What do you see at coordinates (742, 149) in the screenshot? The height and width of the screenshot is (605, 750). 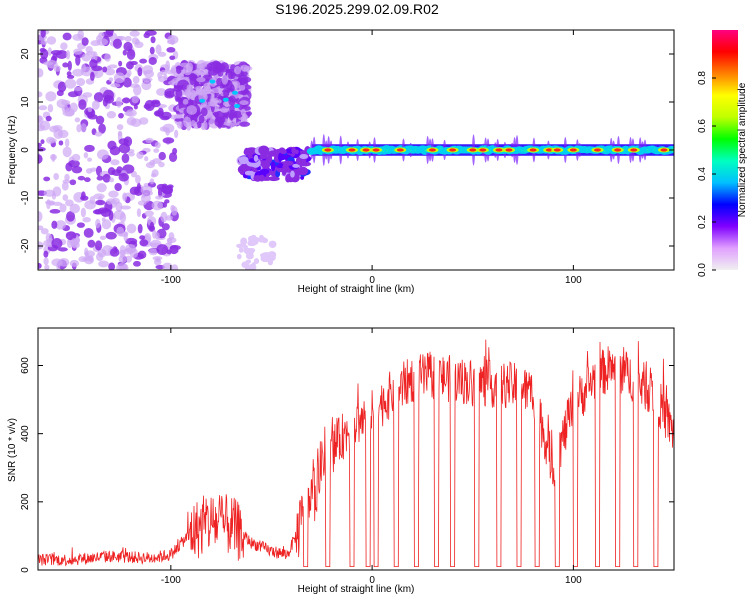 I see `colorbar-label: Normalized spectral amplitude` at bounding box center [742, 149].